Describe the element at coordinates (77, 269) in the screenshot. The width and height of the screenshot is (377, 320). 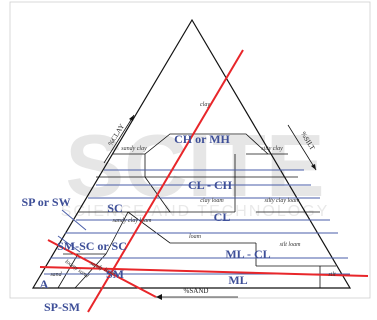
I see `texture-loamy-sand: loamy sand` at that location.